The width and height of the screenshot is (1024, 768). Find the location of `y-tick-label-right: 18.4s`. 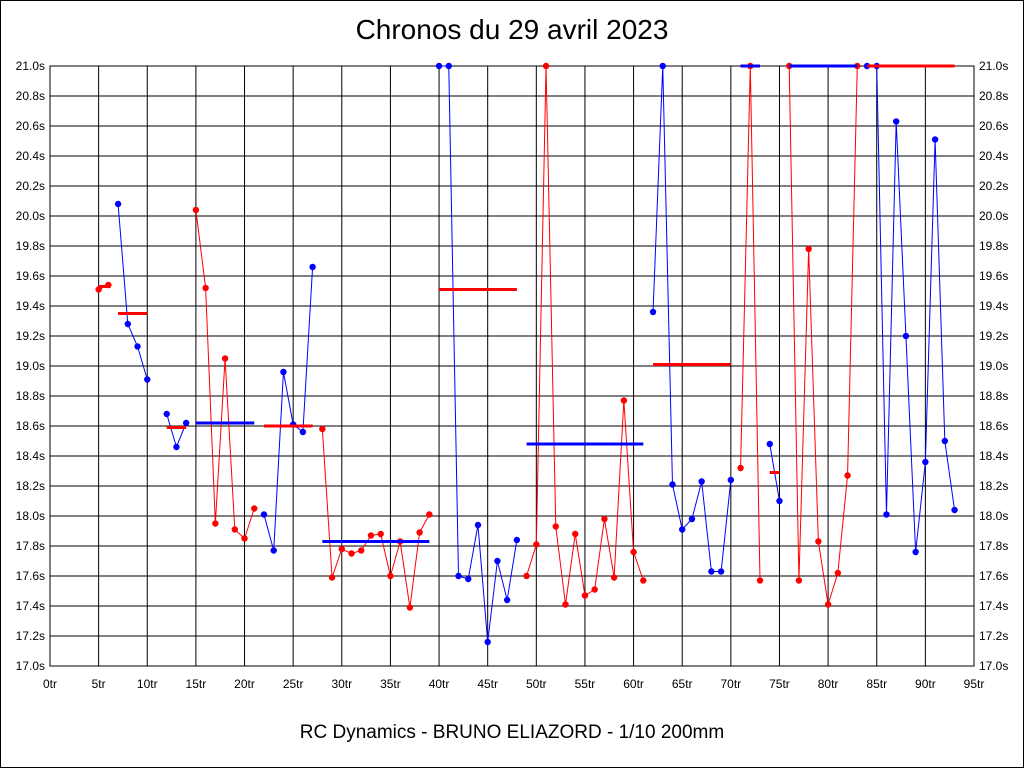

y-tick-label-right: 18.4s is located at coordinates (993, 456).